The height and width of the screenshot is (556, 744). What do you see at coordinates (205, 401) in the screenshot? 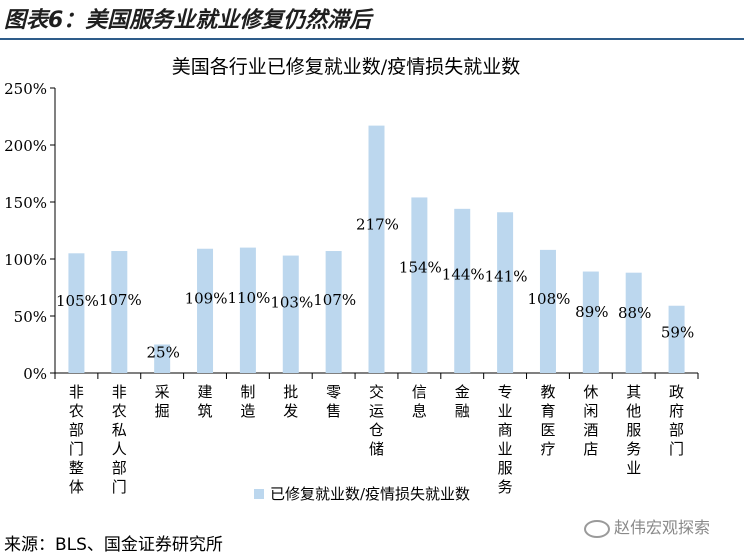
I see `category-label: 建筑` at bounding box center [205, 401].